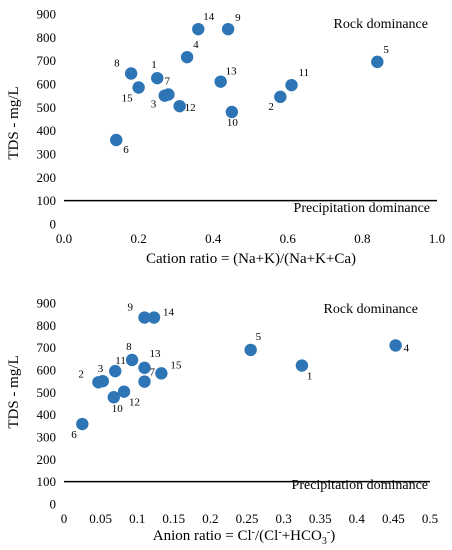 The height and width of the screenshot is (550, 452). I want to click on cation-data-point-label: 11, so click(304, 73).